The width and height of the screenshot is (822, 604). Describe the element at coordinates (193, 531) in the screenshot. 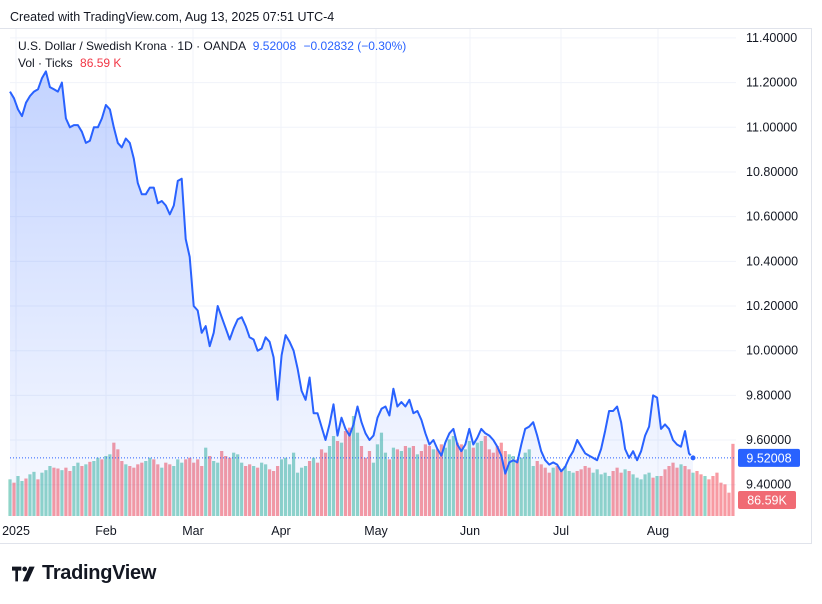

I see `x-tick-label-2: Mar` at that location.